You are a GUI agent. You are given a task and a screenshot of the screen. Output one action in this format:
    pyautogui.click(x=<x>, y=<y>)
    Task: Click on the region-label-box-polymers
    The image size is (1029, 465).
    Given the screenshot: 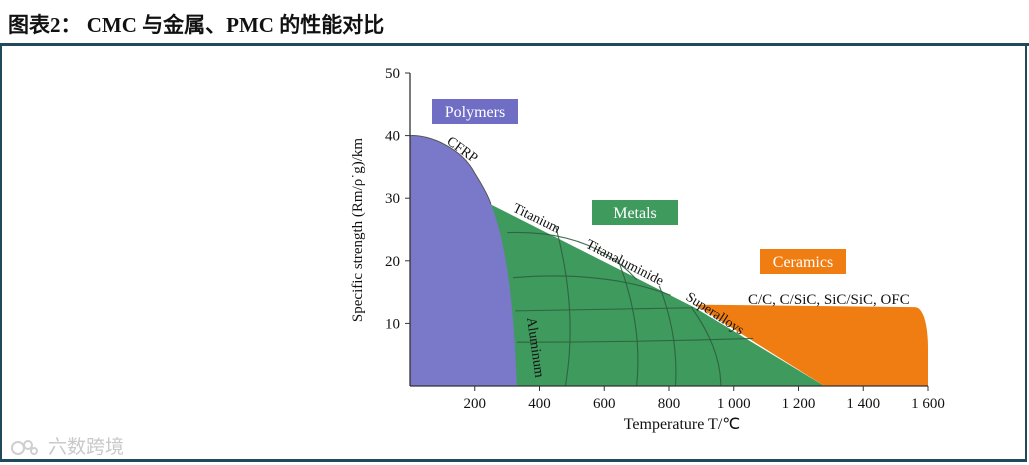 What is the action you would take?
    pyautogui.click(x=475, y=111)
    